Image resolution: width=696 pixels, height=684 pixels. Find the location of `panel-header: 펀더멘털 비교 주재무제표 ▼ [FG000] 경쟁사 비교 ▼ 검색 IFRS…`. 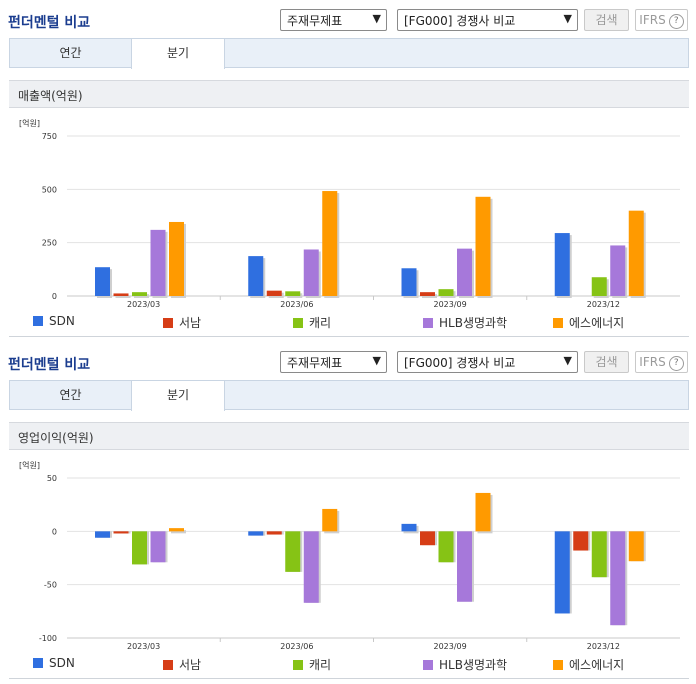

panel-header: 펀더멘털 비교 주재무제표 ▼ [FG000] 경쟁사 비교 ▼ 검색 IFRS… is located at coordinates (348, 361).